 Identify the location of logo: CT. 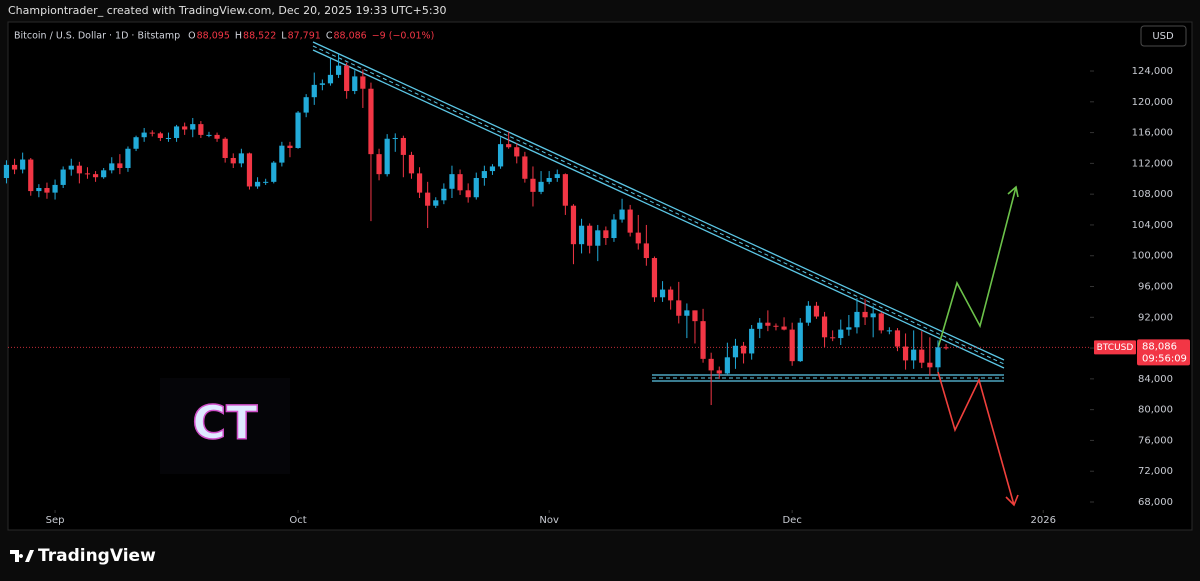
(225, 426).